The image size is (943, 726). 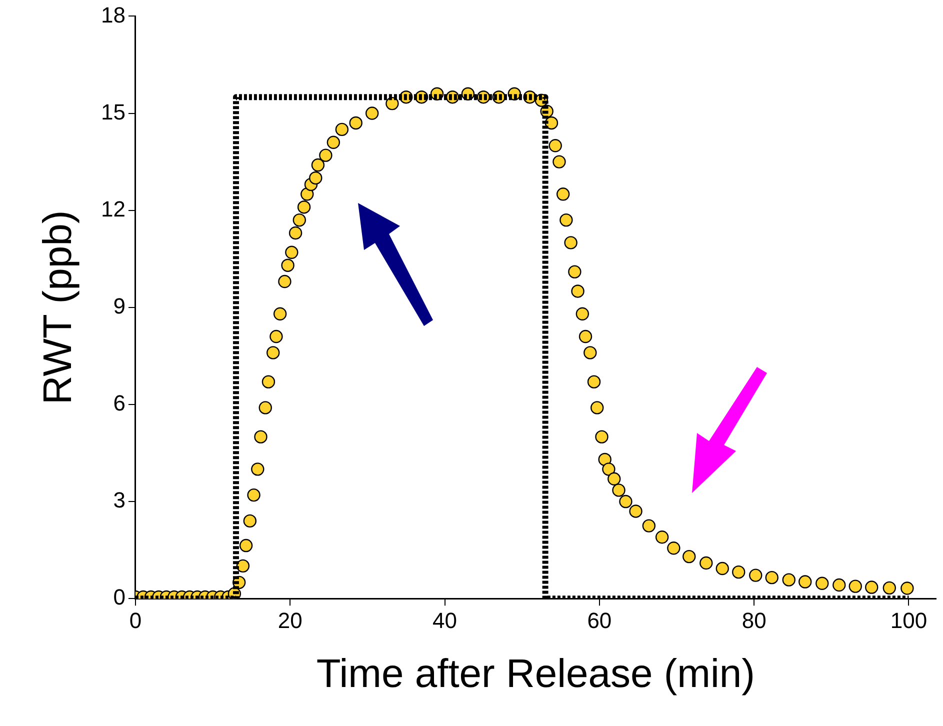 I want to click on y-tick-label: 15, so click(x=113, y=111).